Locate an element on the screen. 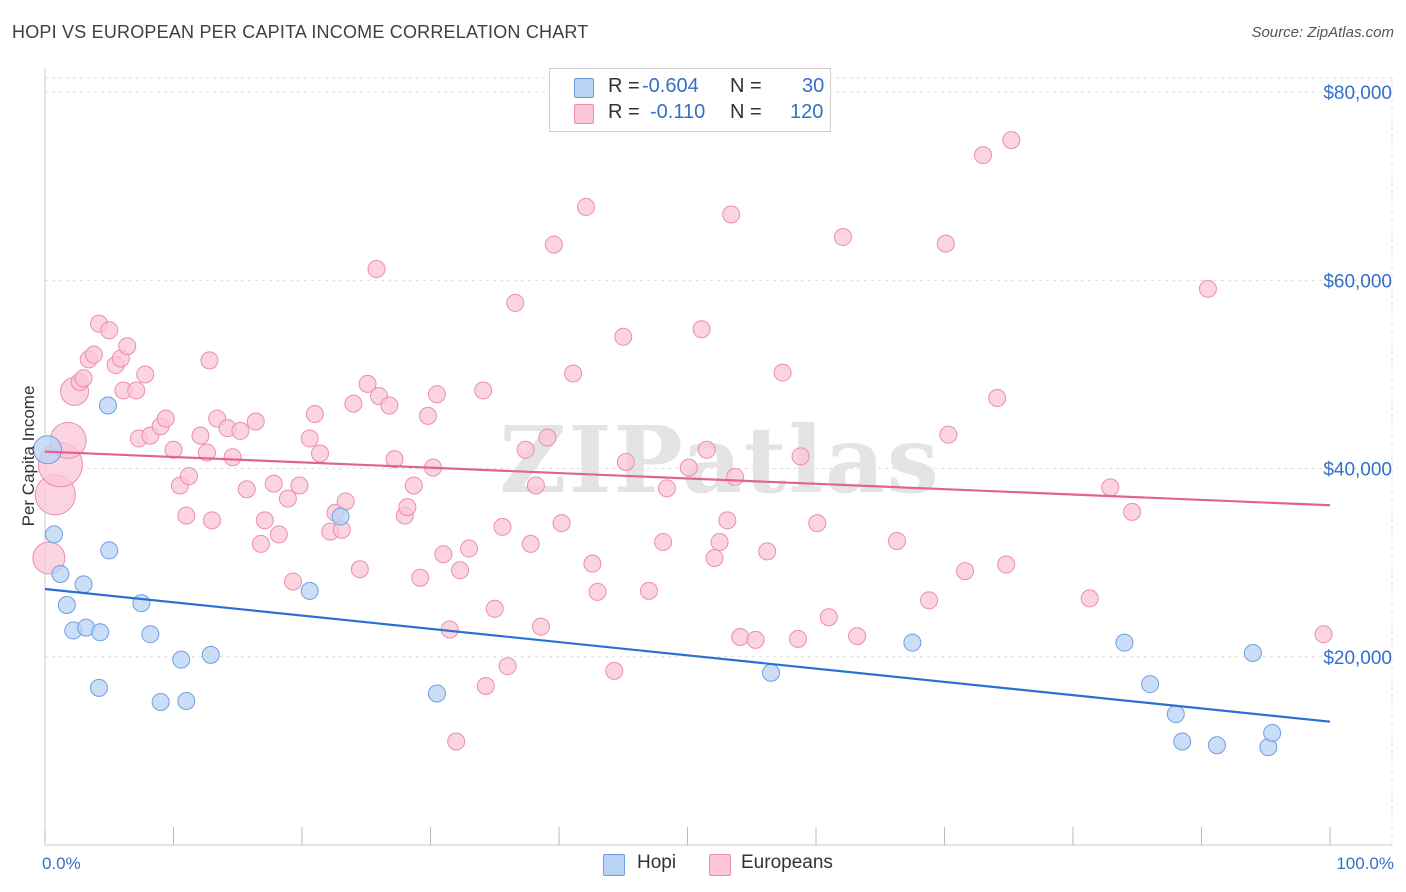 The image size is (1406, 892). hopi-trendline is located at coordinates (687, 655).